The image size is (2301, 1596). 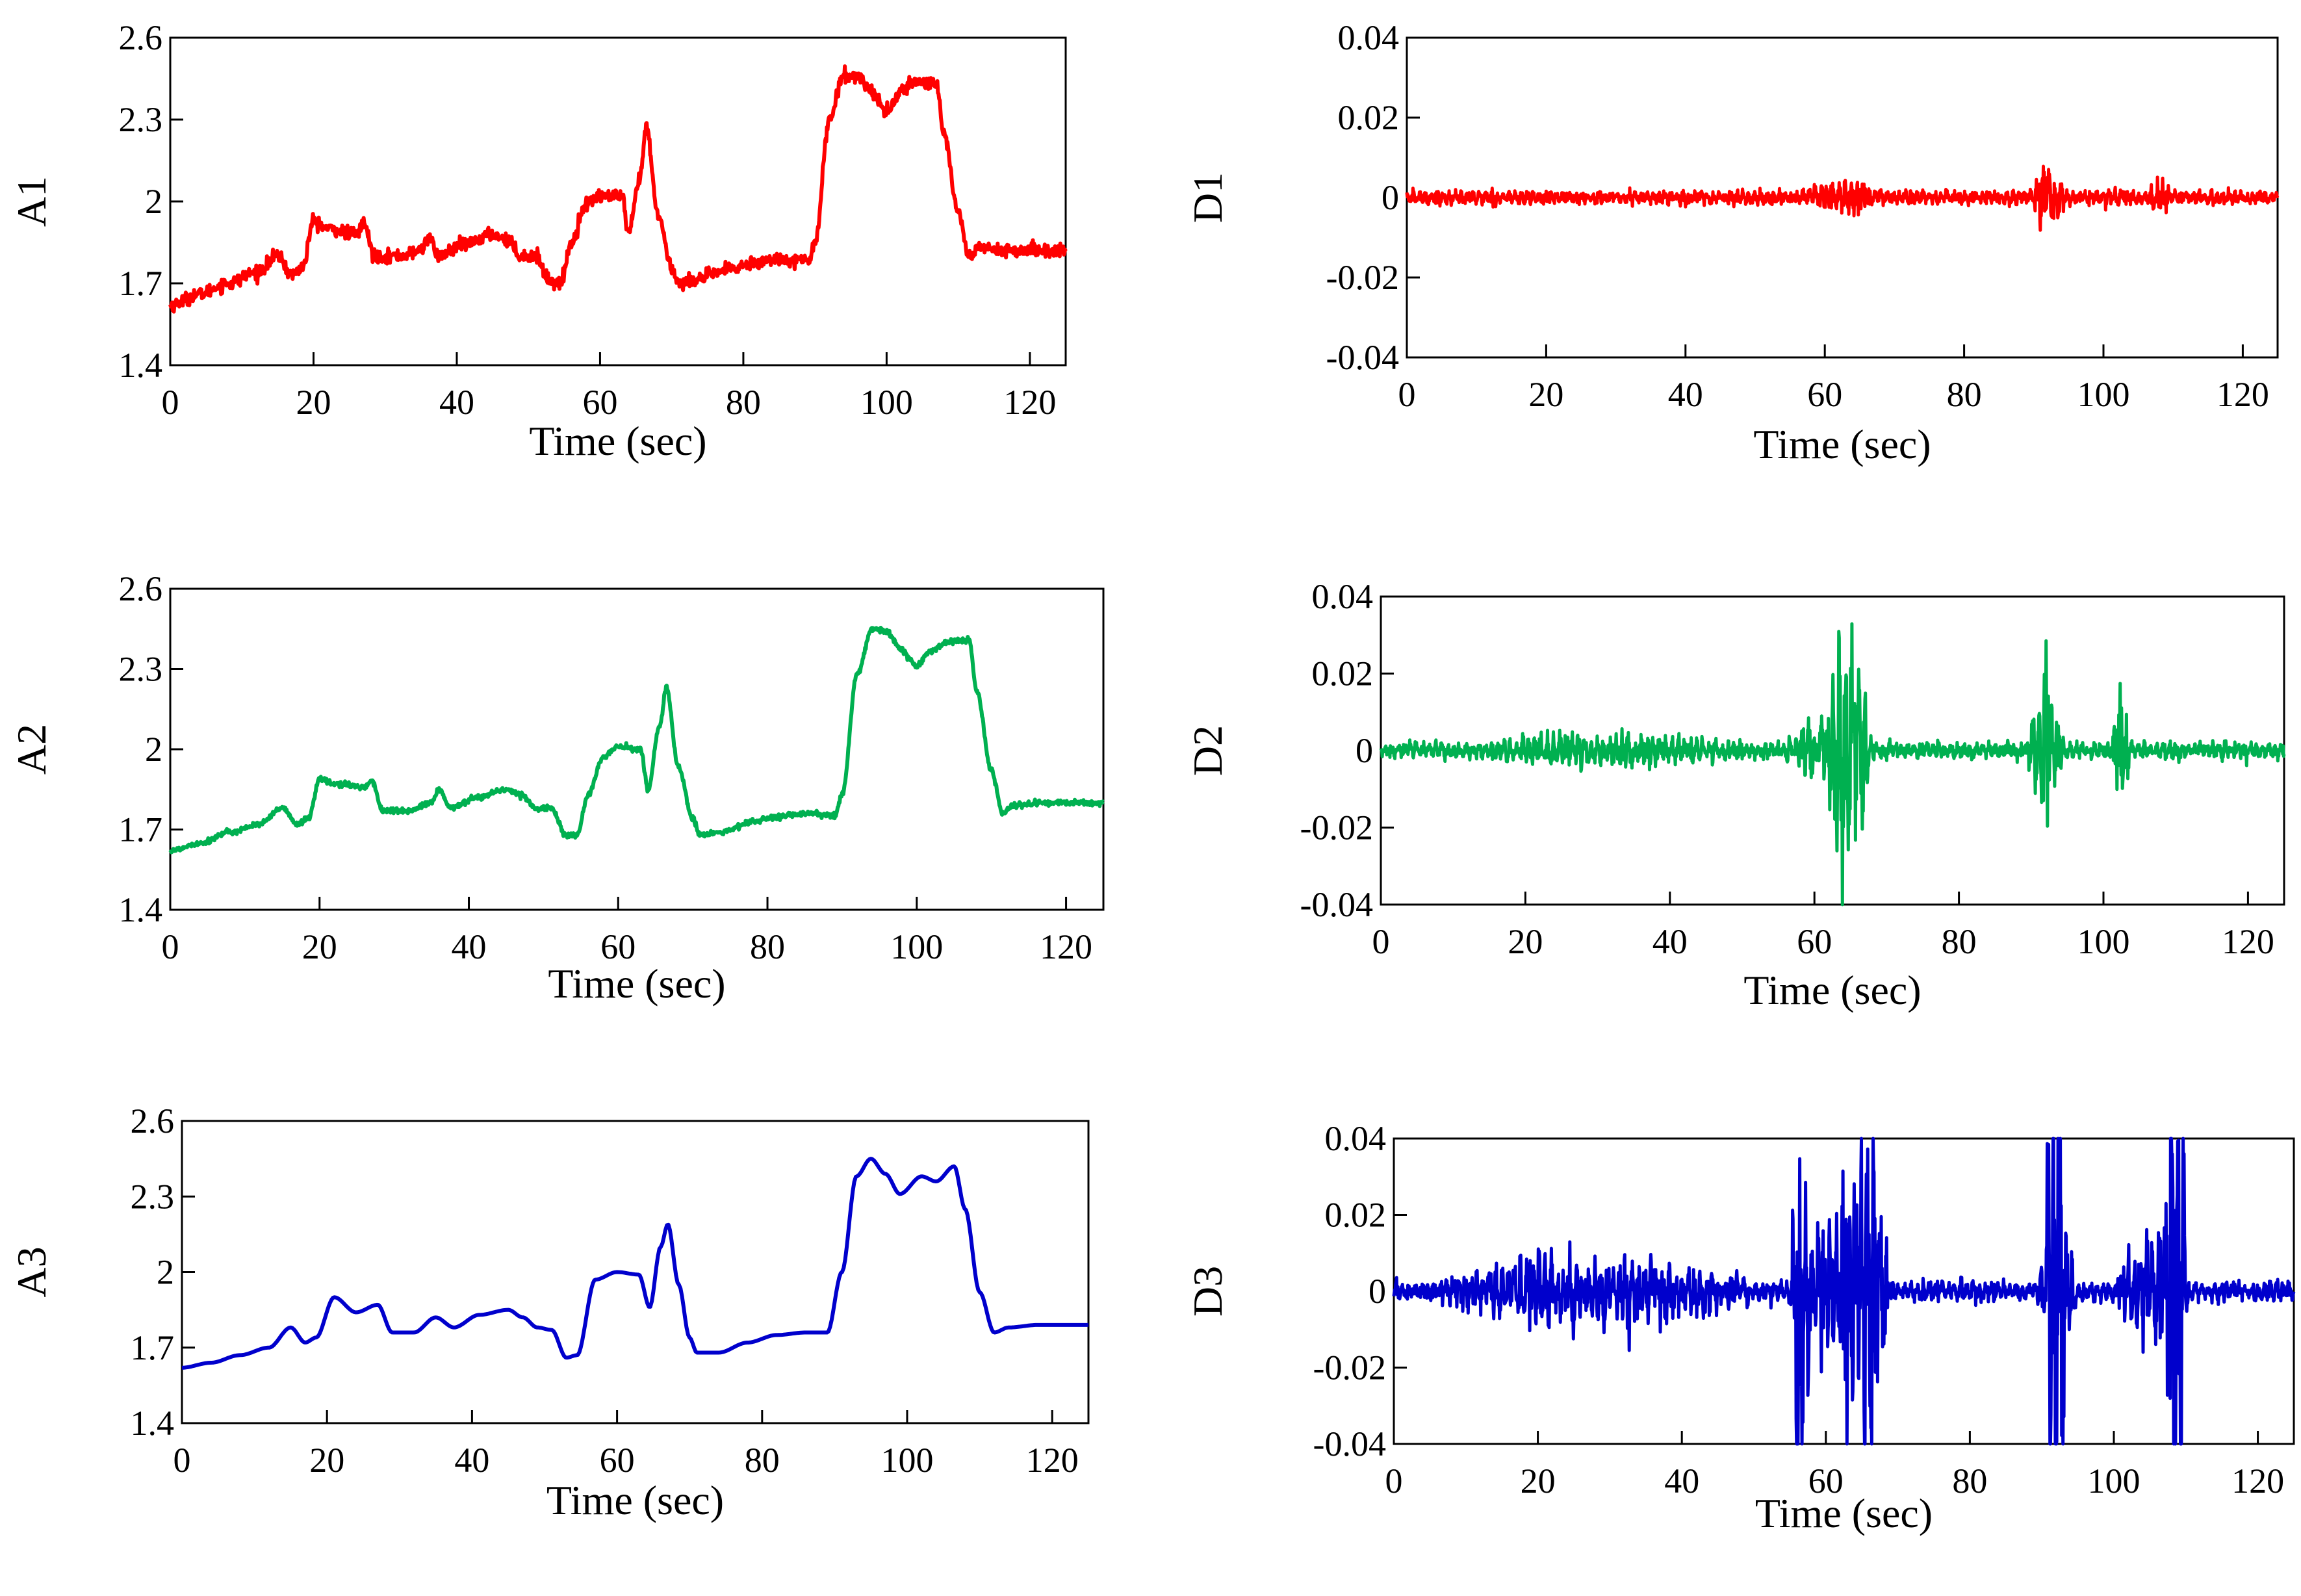 I want to click on y-axis-label: D1, so click(x=1208, y=197).